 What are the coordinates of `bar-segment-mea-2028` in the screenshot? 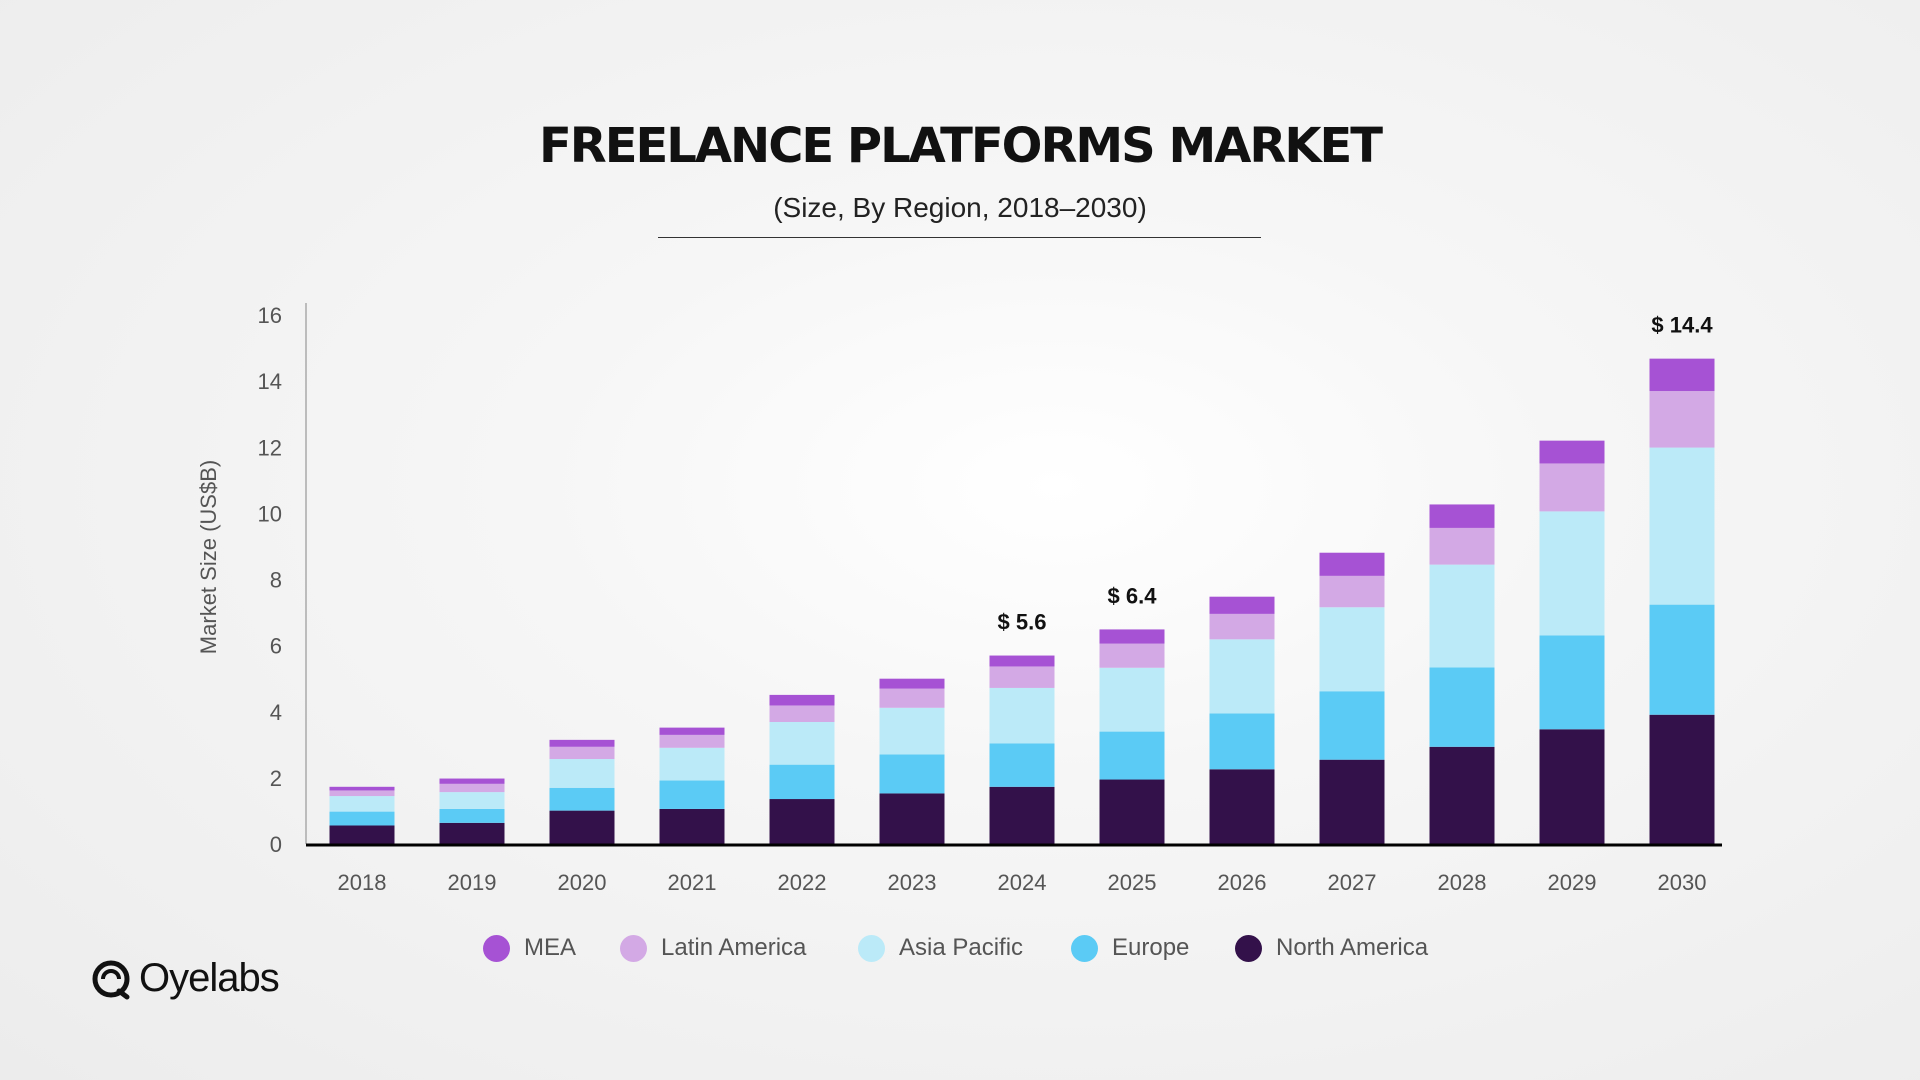 It's located at (1462, 516).